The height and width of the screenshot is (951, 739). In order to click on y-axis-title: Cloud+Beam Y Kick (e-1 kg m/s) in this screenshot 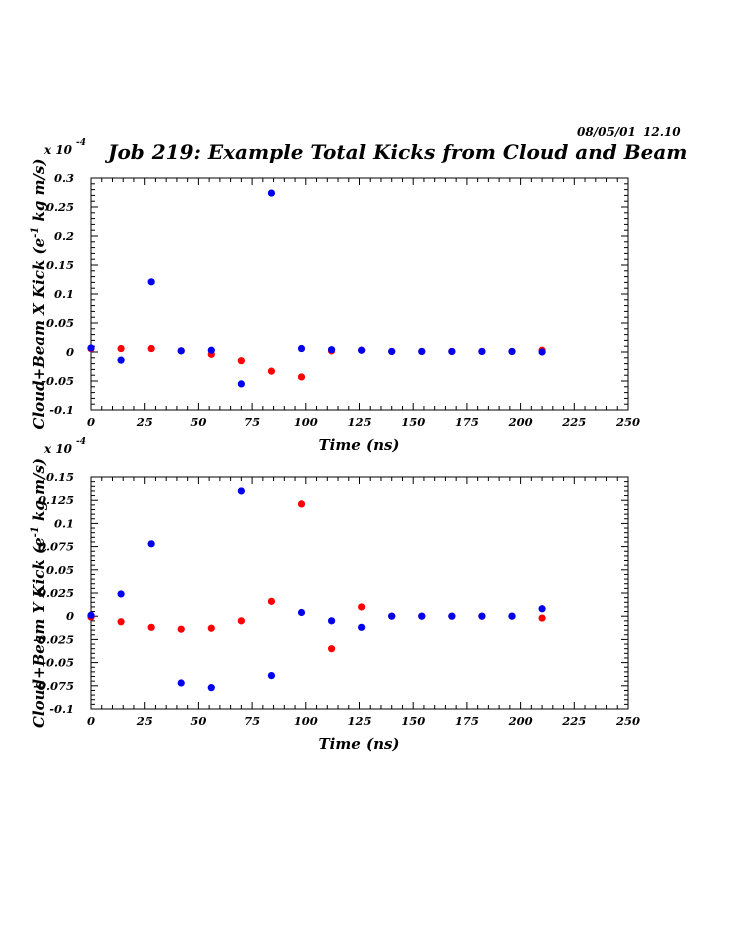, I will do `click(39, 593)`.